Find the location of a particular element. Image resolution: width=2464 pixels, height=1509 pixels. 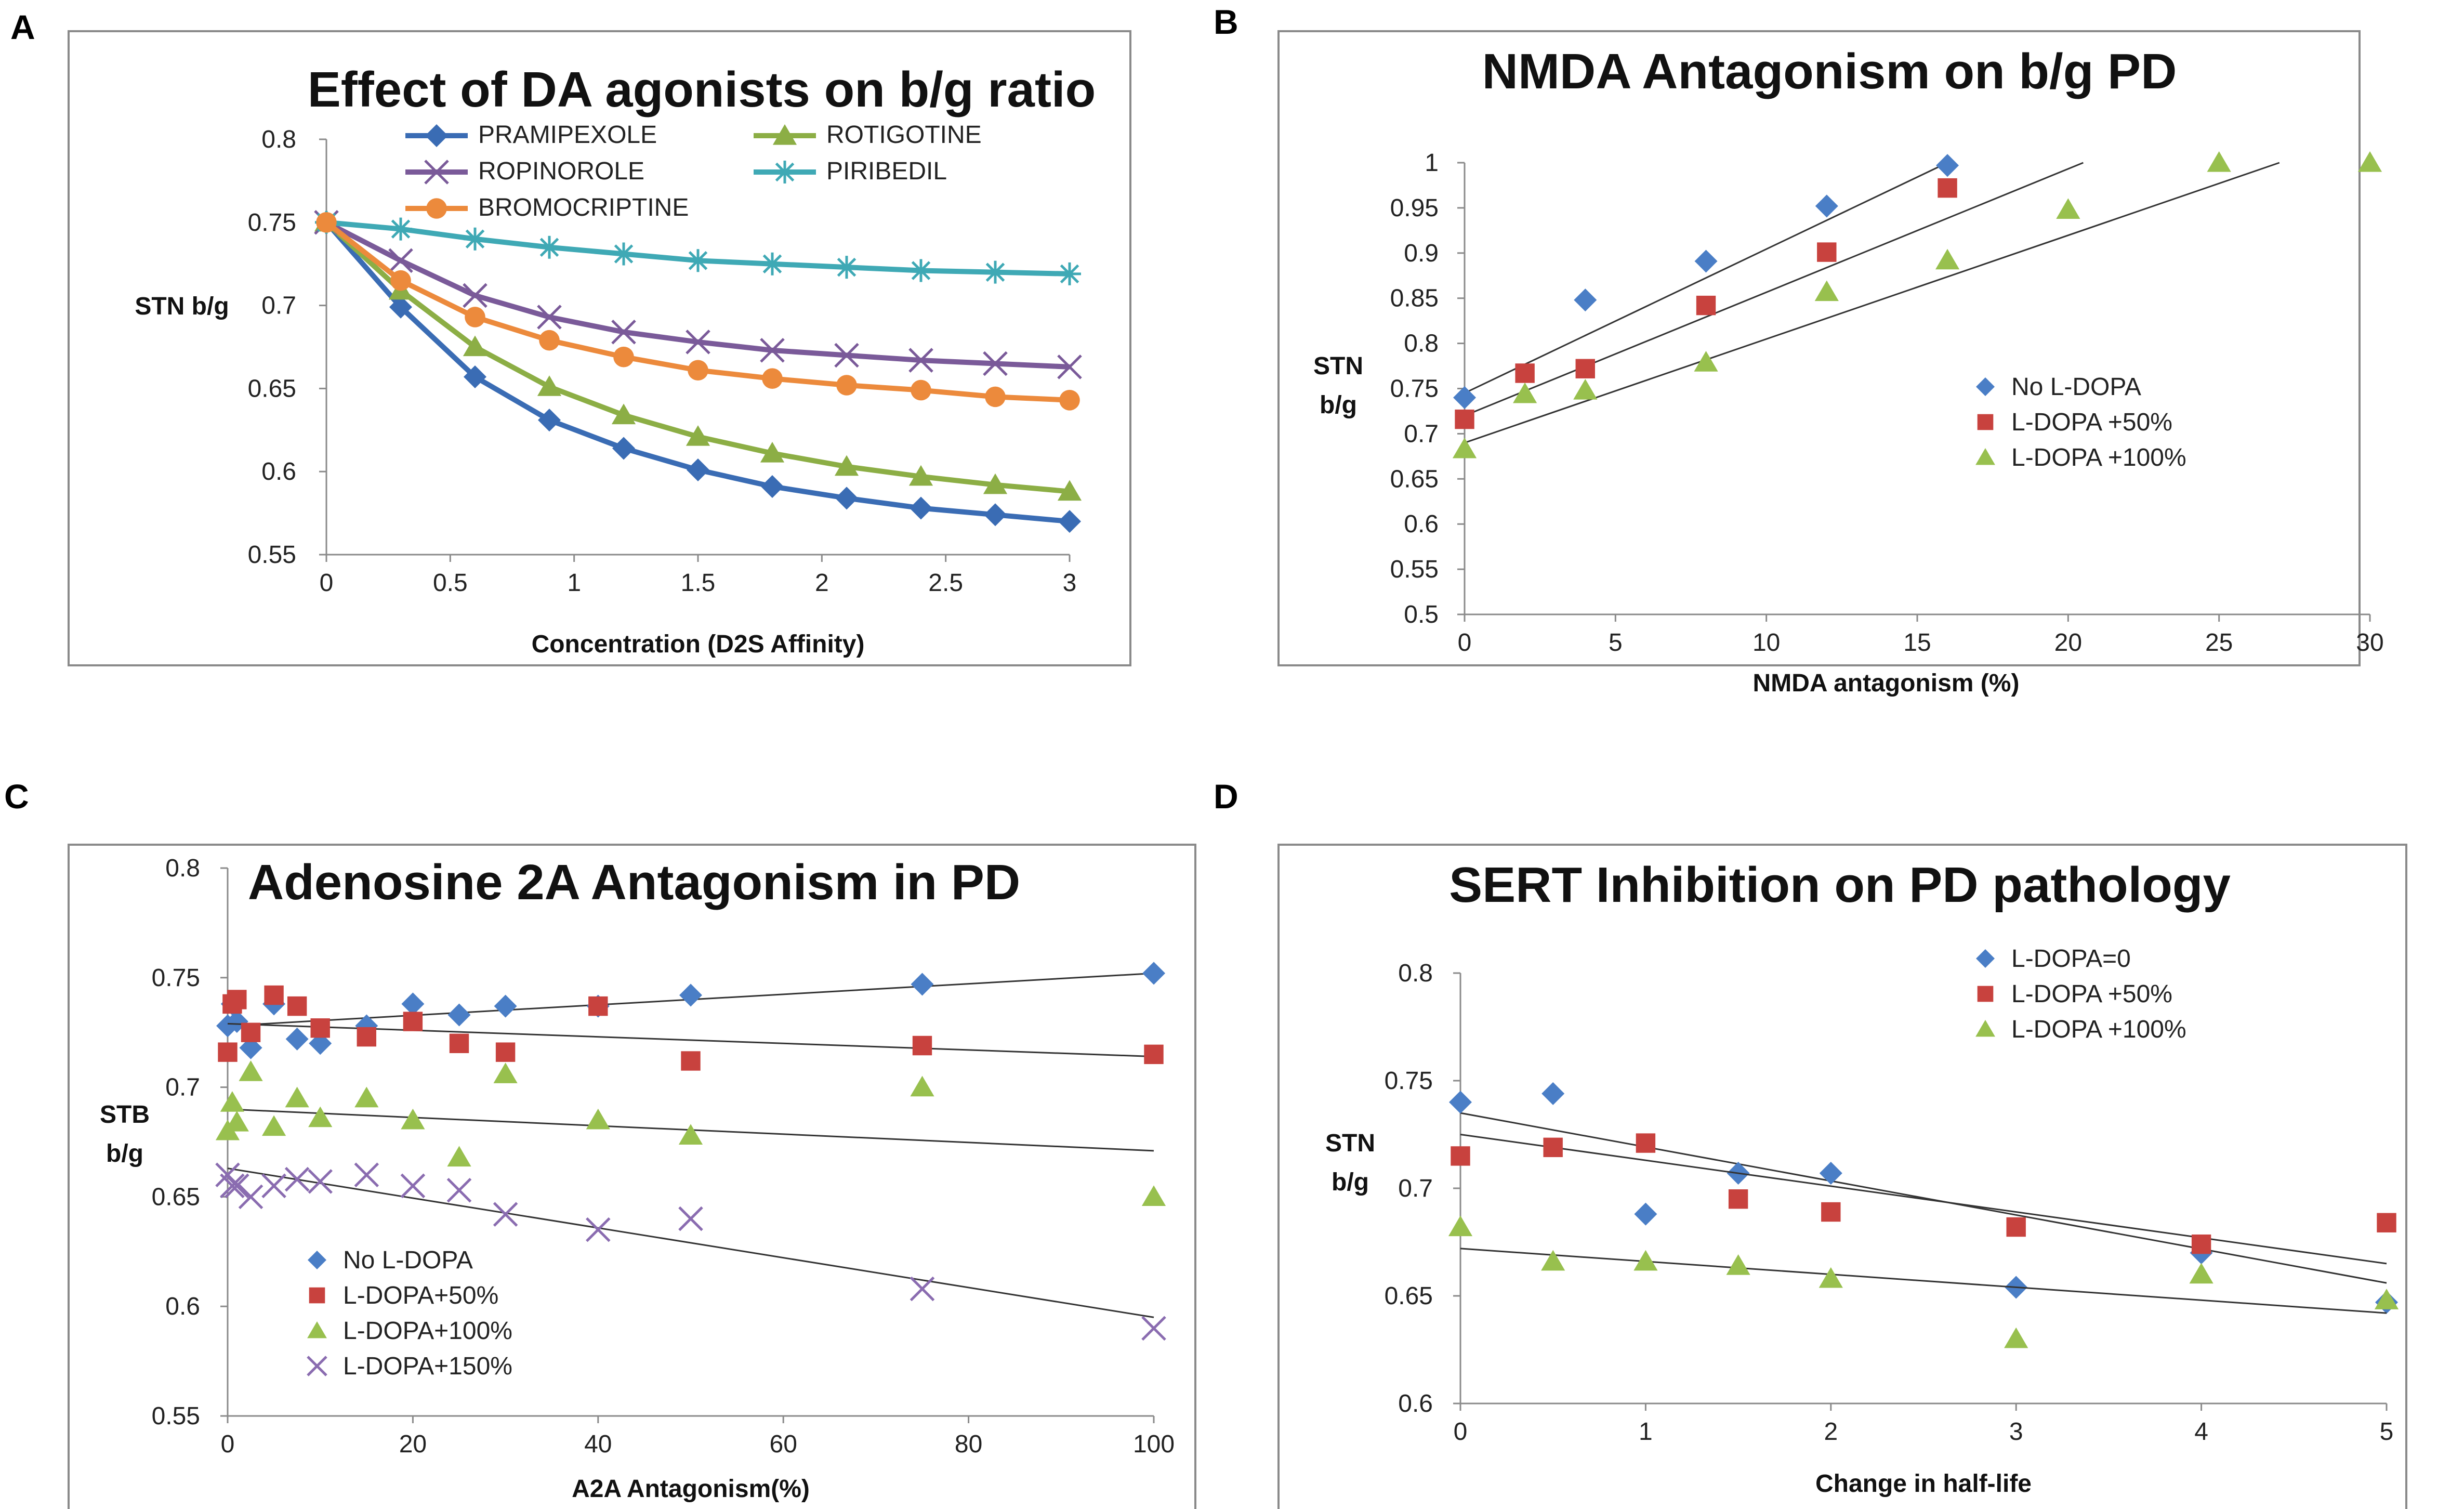

x-tick-label: 2 is located at coordinates (822, 583).